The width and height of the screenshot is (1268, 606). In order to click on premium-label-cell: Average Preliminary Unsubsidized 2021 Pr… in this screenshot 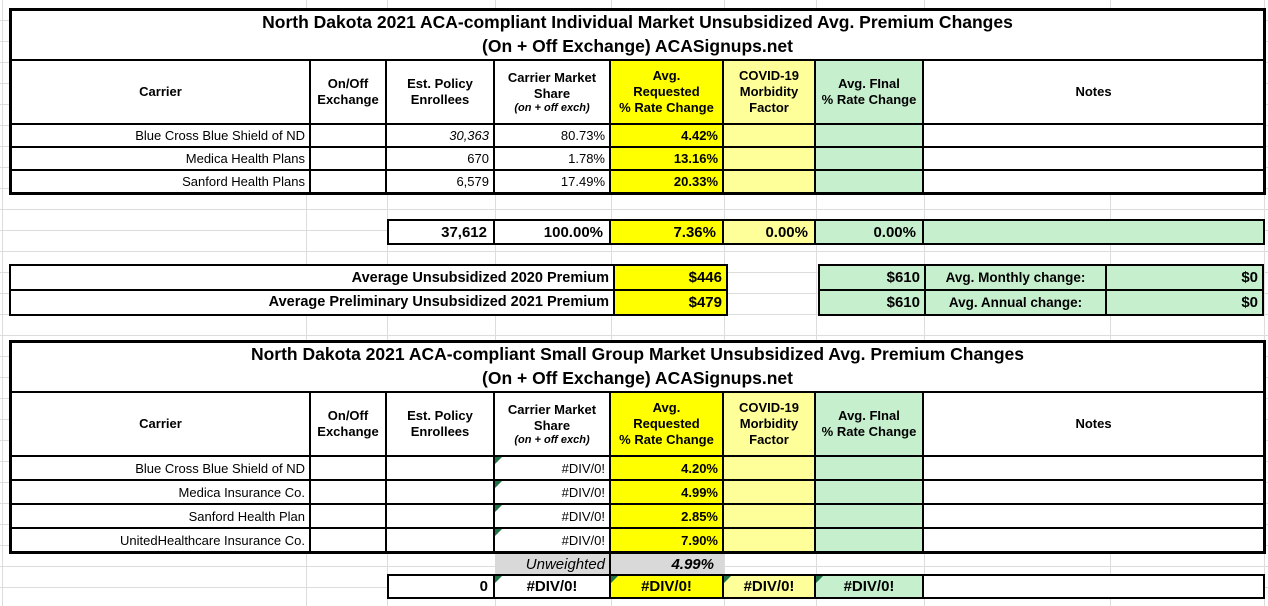, I will do `click(313, 302)`.